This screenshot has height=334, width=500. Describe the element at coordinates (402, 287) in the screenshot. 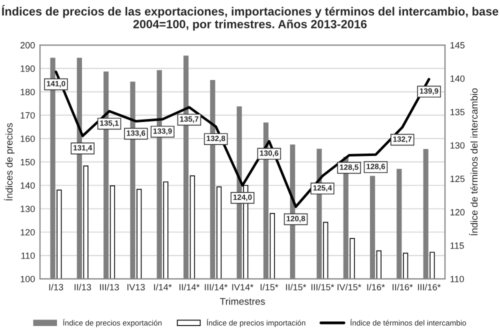

I see `x-tick-label: II/16*` at that location.